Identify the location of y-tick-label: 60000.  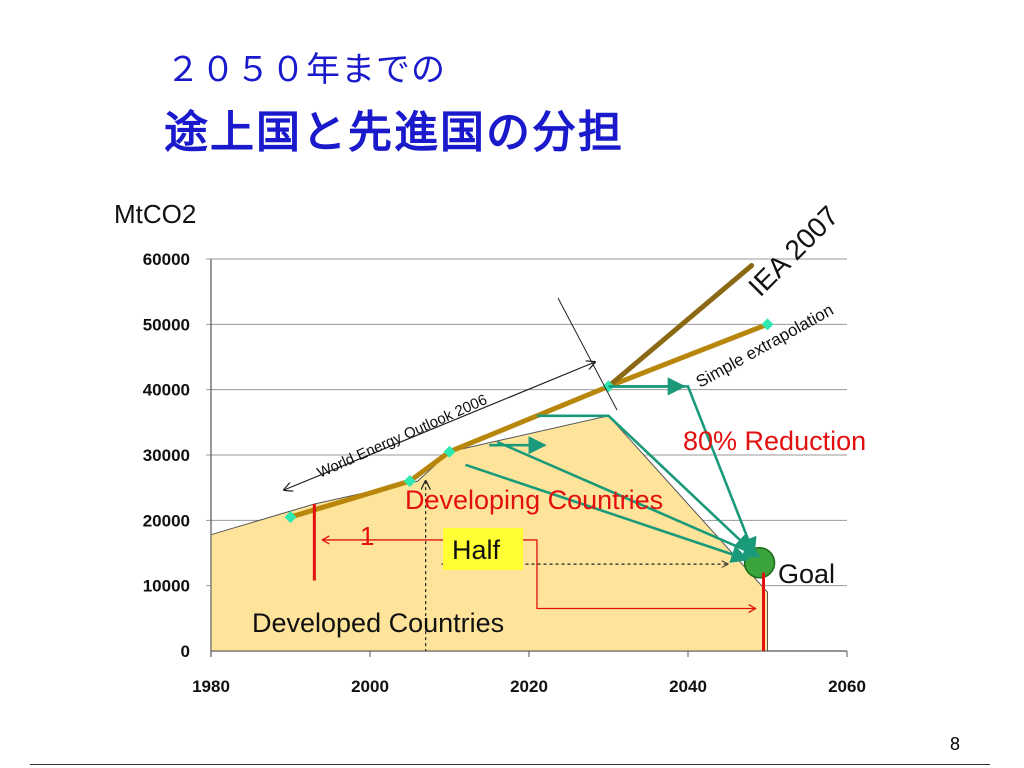
(166, 259).